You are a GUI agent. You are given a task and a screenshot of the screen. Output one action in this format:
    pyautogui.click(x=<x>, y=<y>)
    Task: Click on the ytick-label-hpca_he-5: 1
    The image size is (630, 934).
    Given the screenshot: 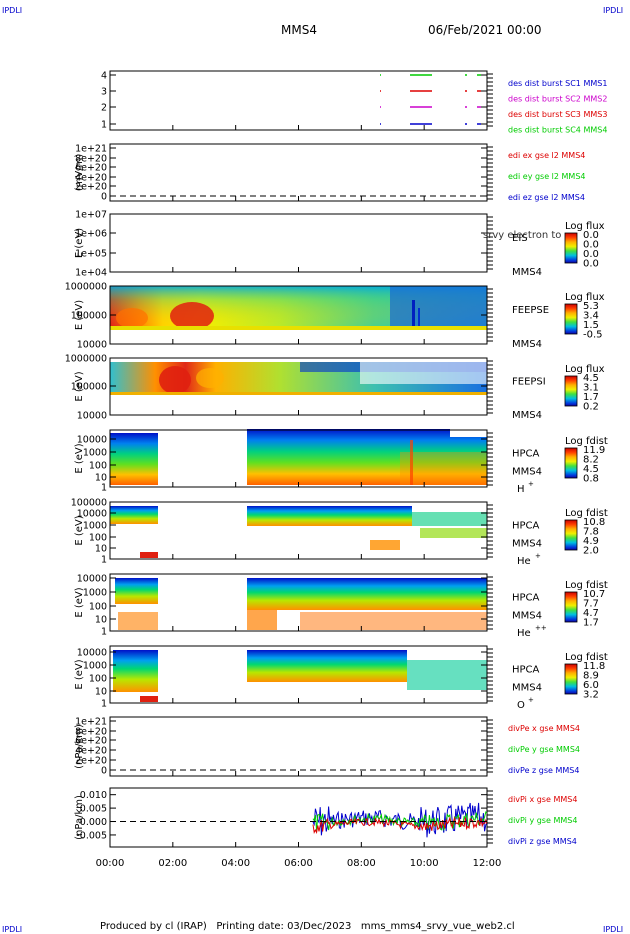 What is the action you would take?
    pyautogui.click(x=104, y=560)
    